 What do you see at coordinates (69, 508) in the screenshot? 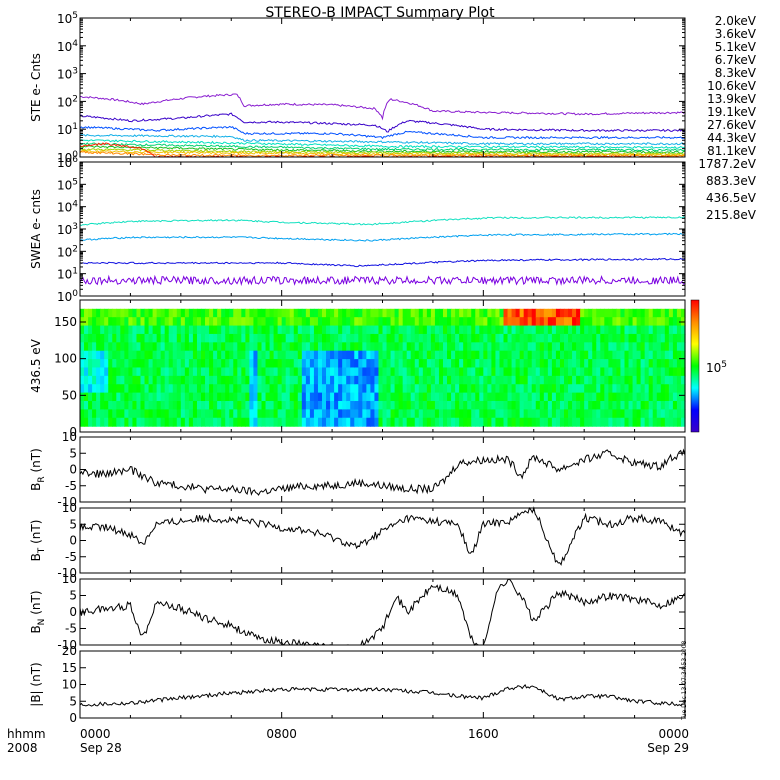
I see `y-tick-label: 10` at bounding box center [69, 508].